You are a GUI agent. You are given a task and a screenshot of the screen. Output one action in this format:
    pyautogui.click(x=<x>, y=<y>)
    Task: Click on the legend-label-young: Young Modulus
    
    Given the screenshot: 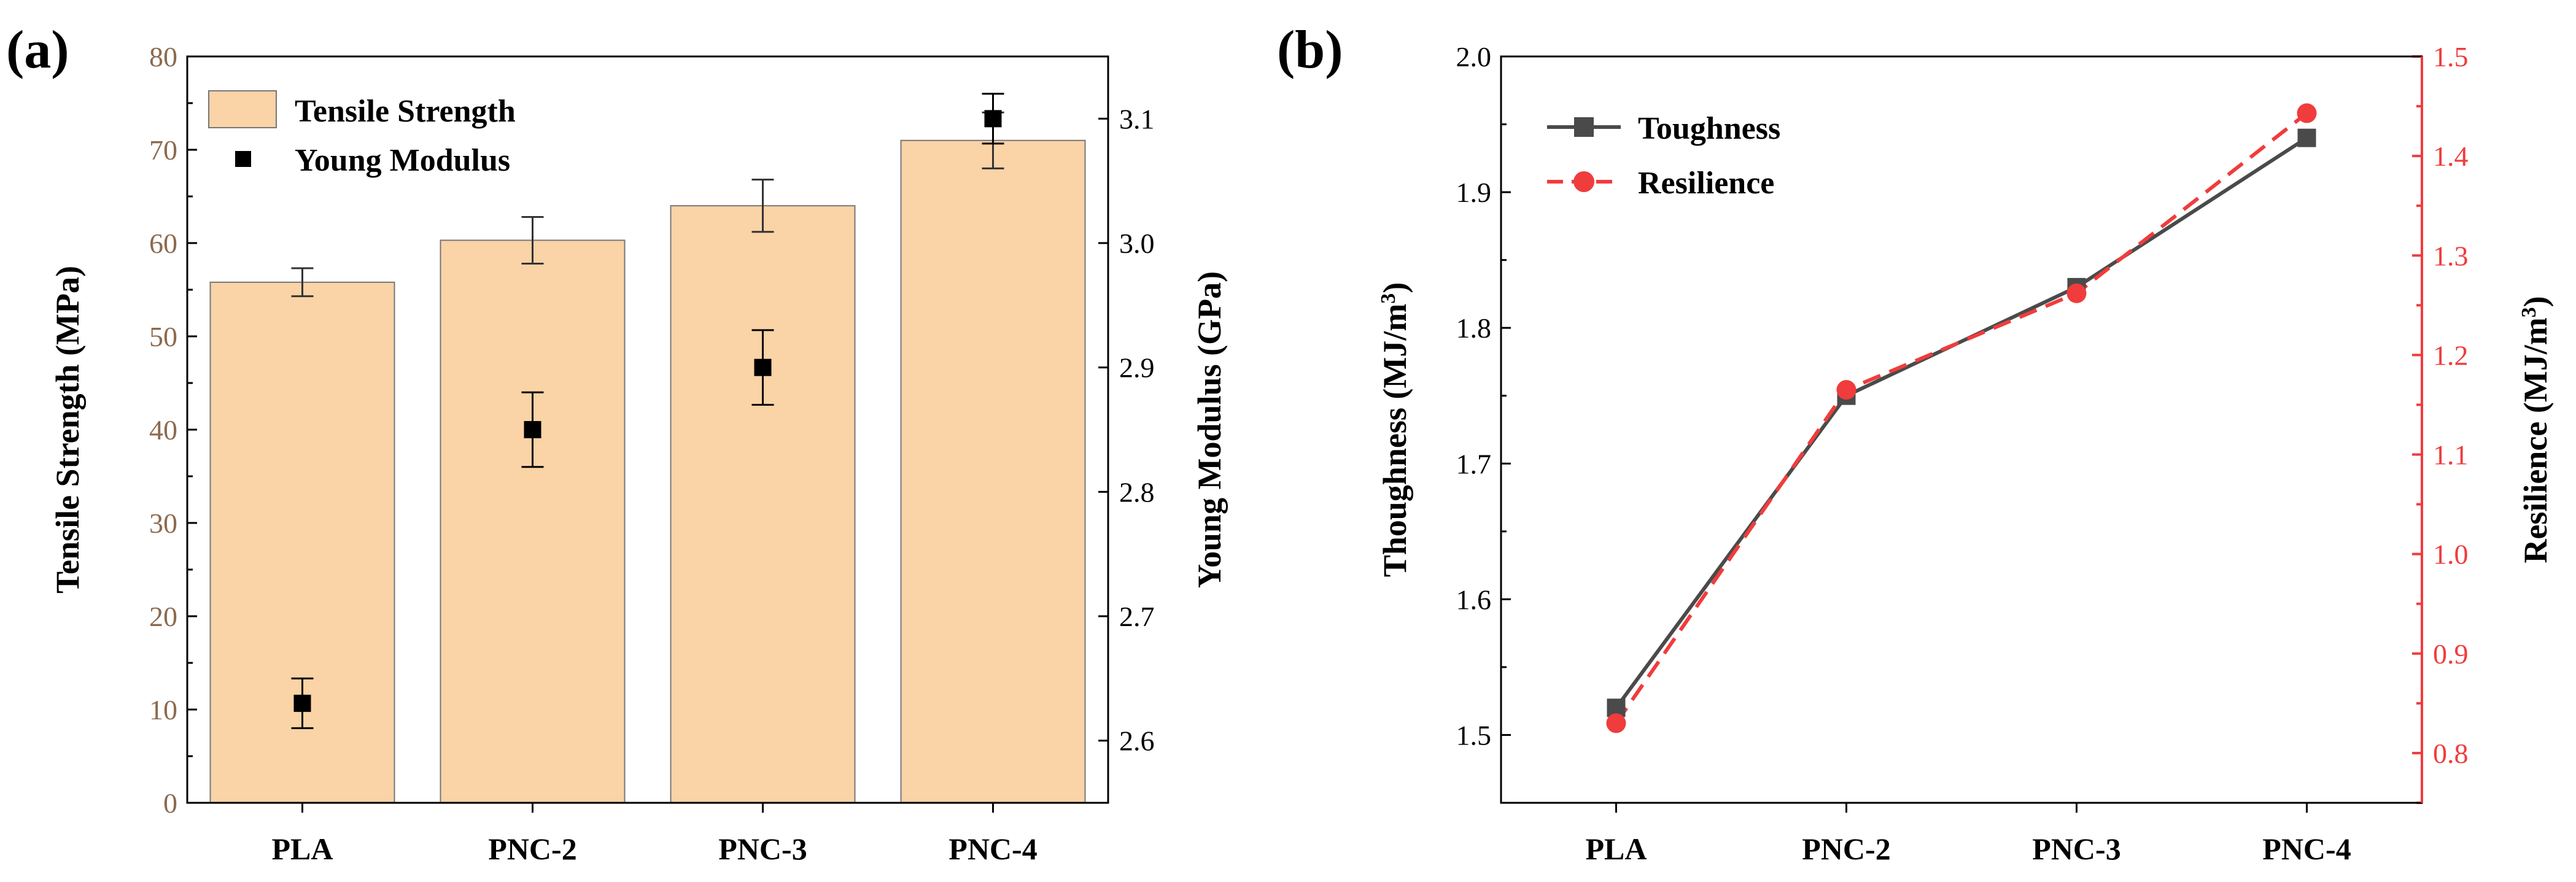 What is the action you would take?
    pyautogui.click(x=402, y=160)
    